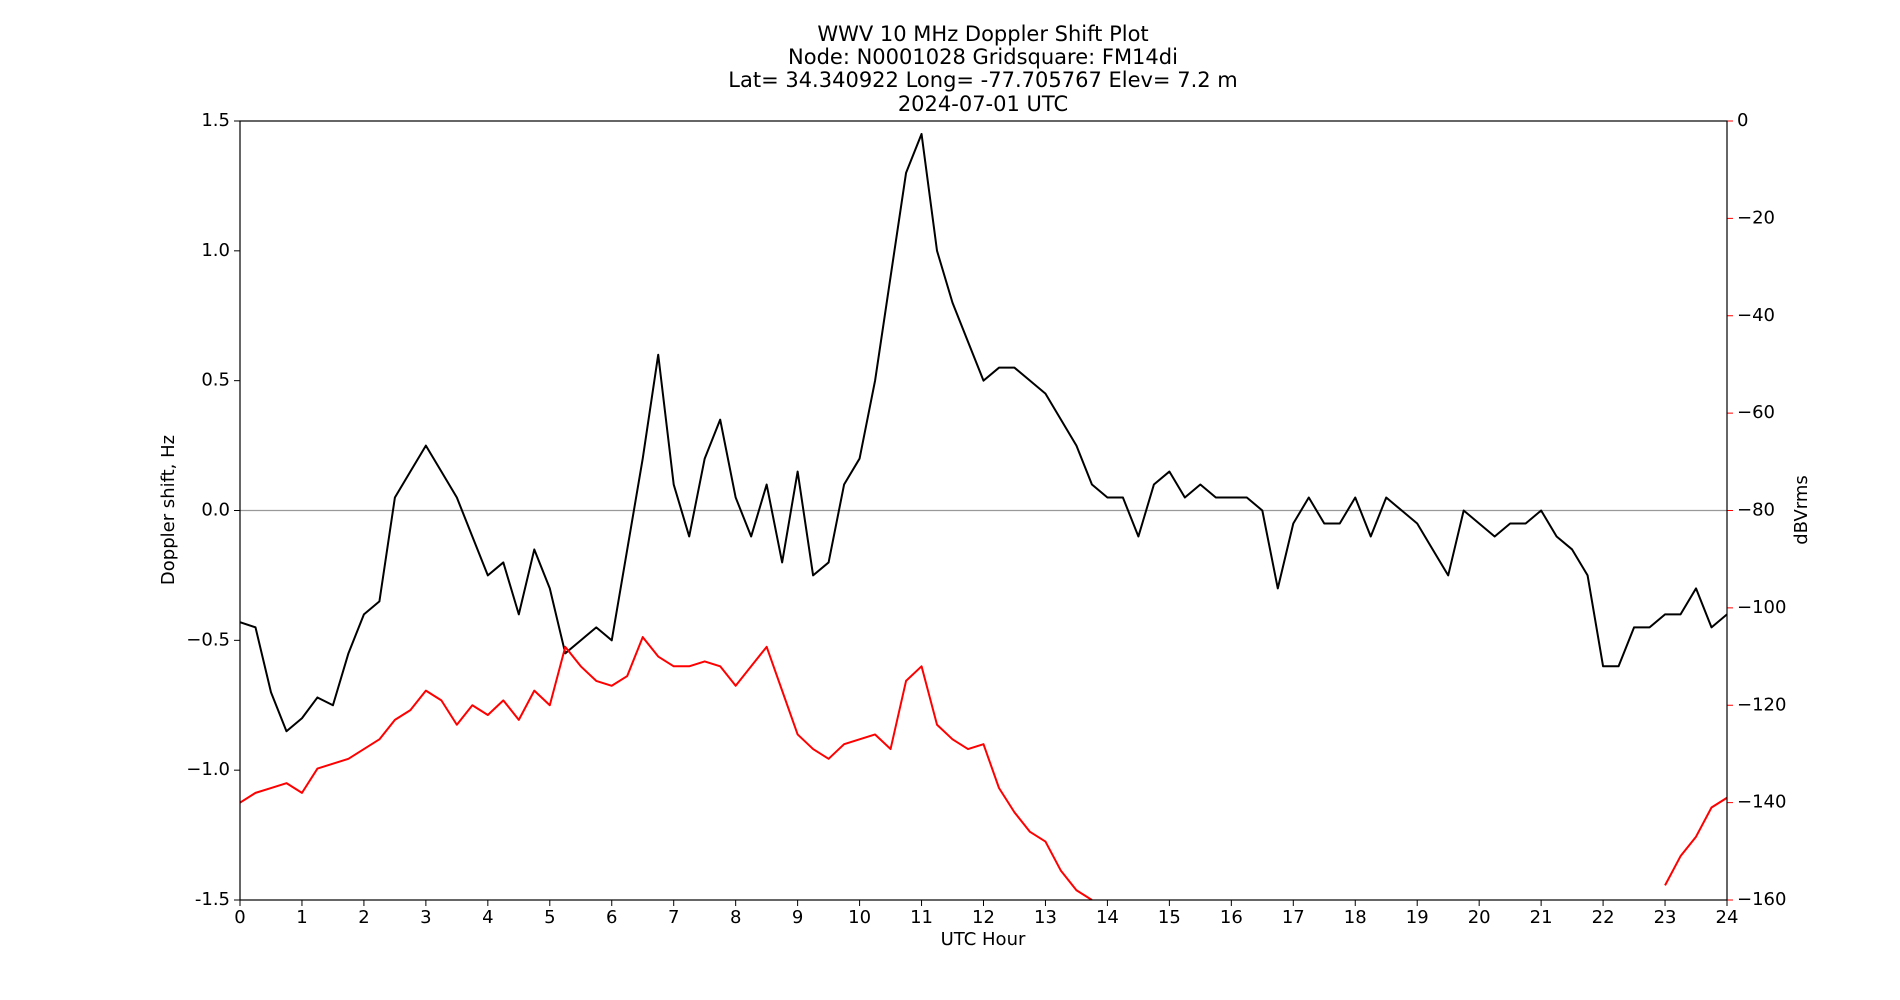 This screenshot has width=1900, height=1000. Describe the element at coordinates (1169, 917) in the screenshot. I see `x-tick-label: 15` at that location.